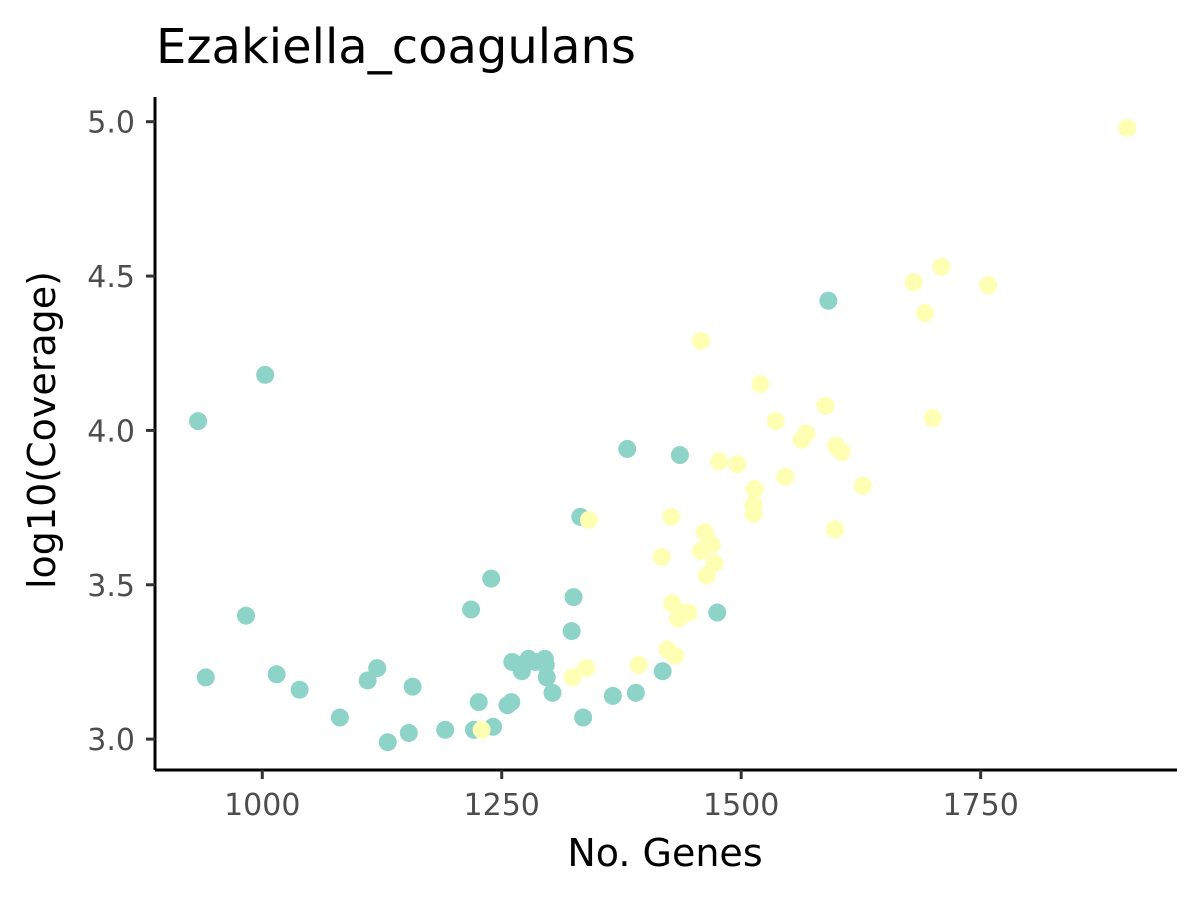 The width and height of the screenshot is (1200, 900). I want to click on x-tick-label: 1000, so click(262, 805).